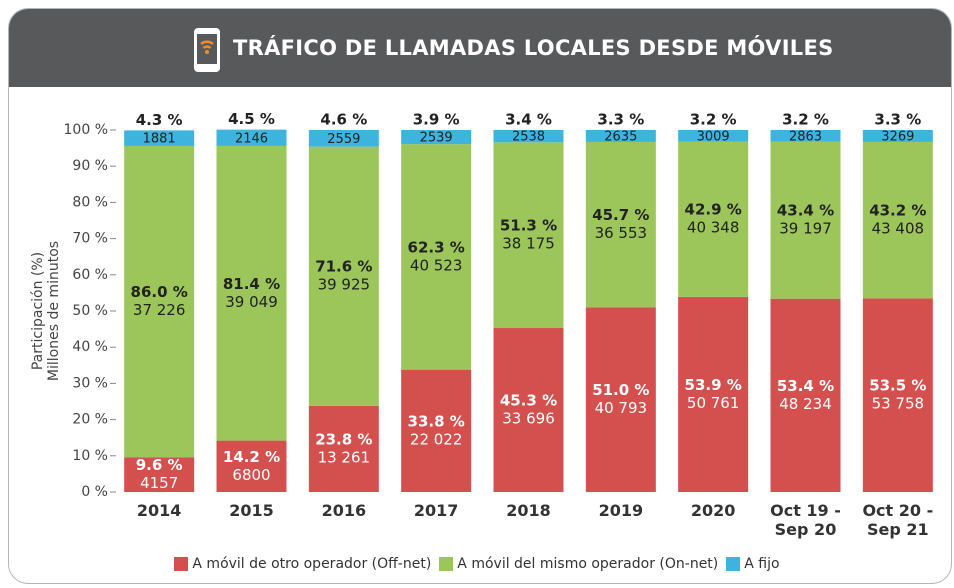 The width and height of the screenshot is (954, 588). Describe the element at coordinates (528, 401) in the screenshot. I see `value-label: 45.3 %` at that location.